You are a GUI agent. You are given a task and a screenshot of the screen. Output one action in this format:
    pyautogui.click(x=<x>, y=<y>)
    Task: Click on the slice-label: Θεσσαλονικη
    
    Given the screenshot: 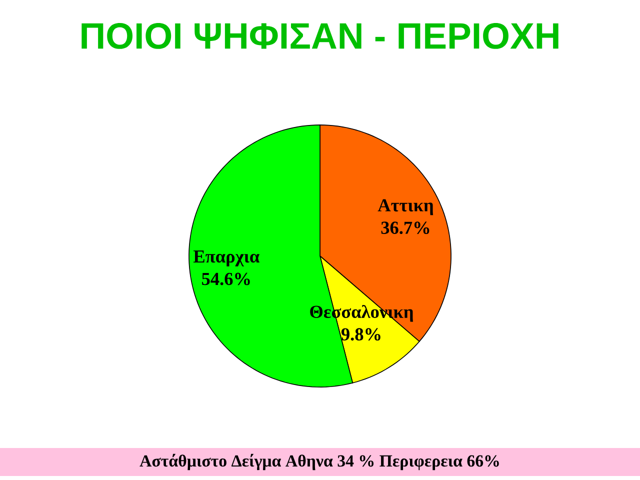 What is the action you would take?
    pyautogui.click(x=362, y=313)
    